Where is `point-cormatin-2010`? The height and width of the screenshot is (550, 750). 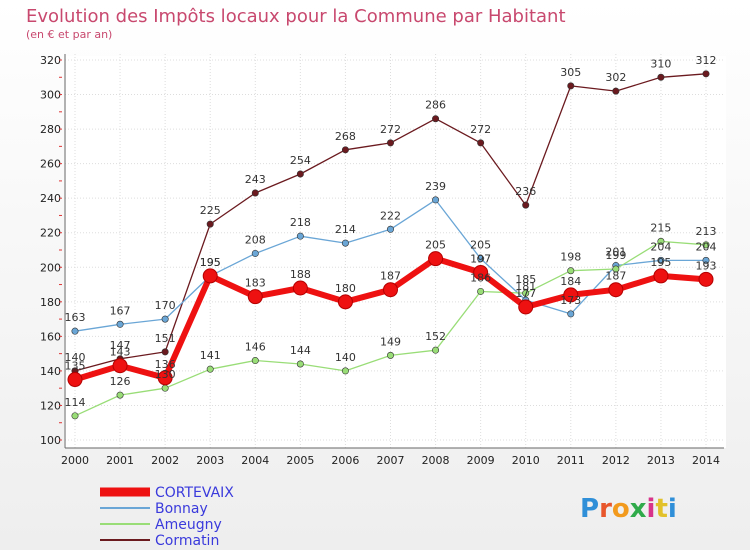 point-cormatin-2010 is located at coordinates (526, 205).